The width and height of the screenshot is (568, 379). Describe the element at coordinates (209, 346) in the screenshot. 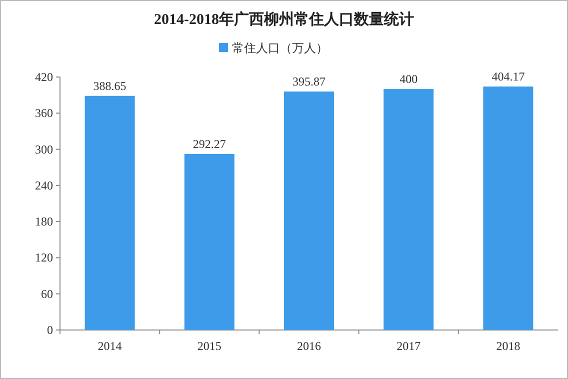

I see `x-tick-label: 2015` at that location.